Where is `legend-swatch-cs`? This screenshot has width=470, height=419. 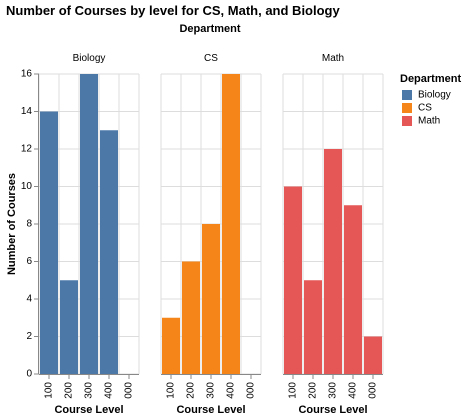 legend-swatch-cs is located at coordinates (407, 108).